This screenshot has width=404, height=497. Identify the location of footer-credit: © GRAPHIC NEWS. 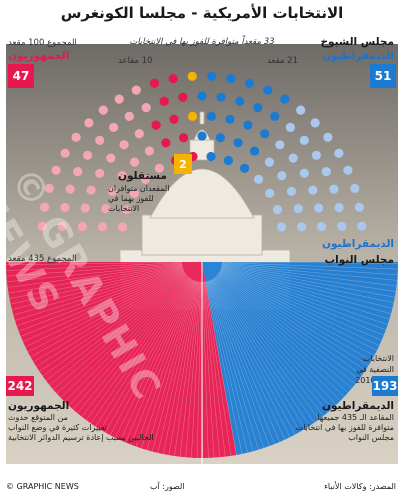
(42, 486).